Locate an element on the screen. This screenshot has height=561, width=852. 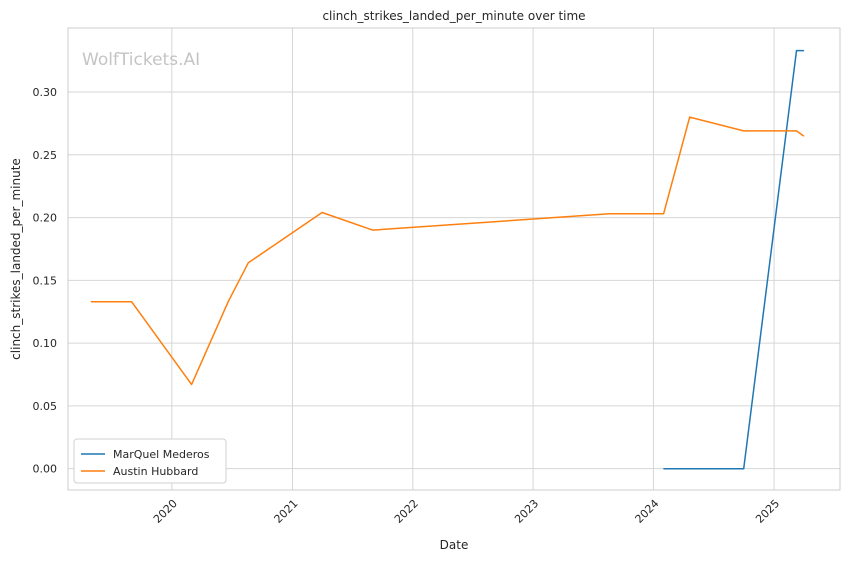
legend-box is located at coordinates (150, 461).